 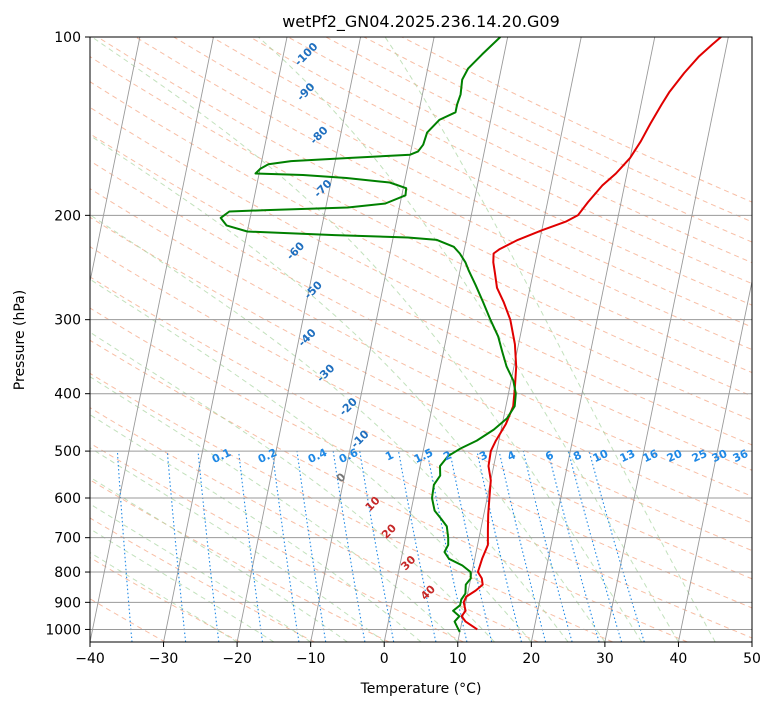 I want to click on dry-adiabat-label: -100, so click(x=306, y=54).